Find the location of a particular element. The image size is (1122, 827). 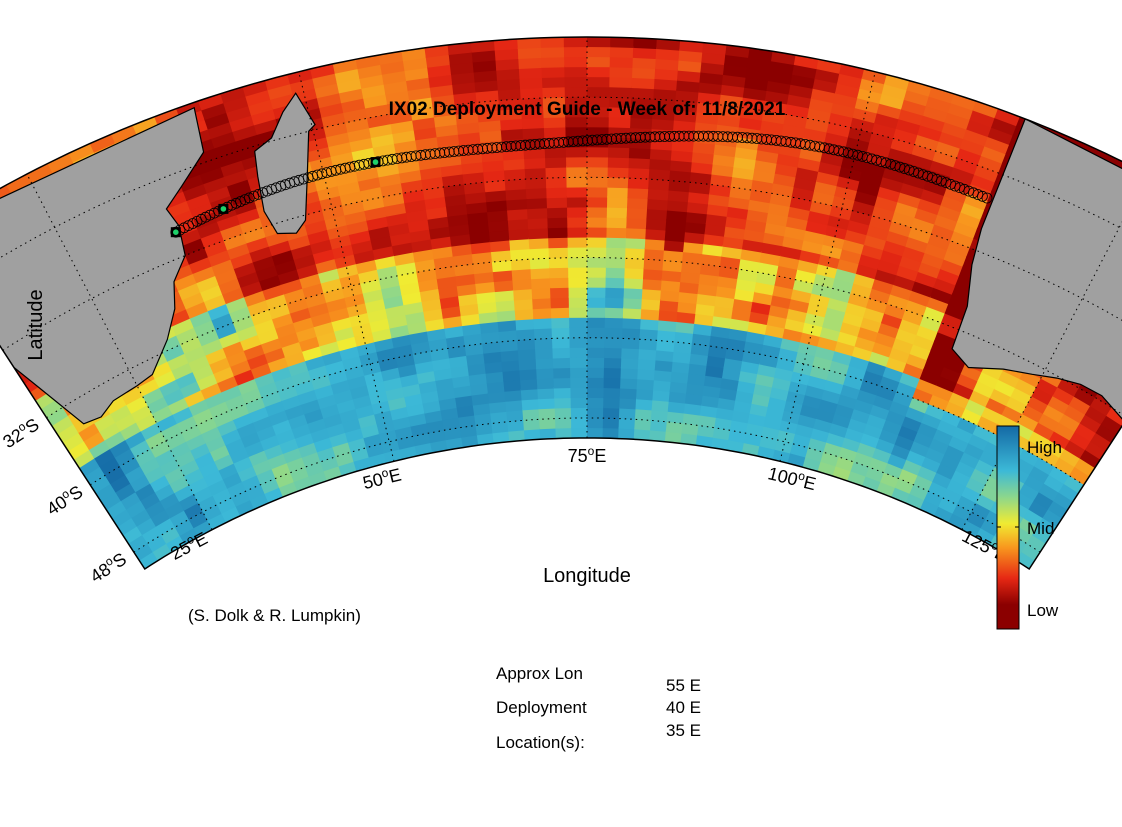

lat-tick-label: 32oS is located at coordinates (21, 433).